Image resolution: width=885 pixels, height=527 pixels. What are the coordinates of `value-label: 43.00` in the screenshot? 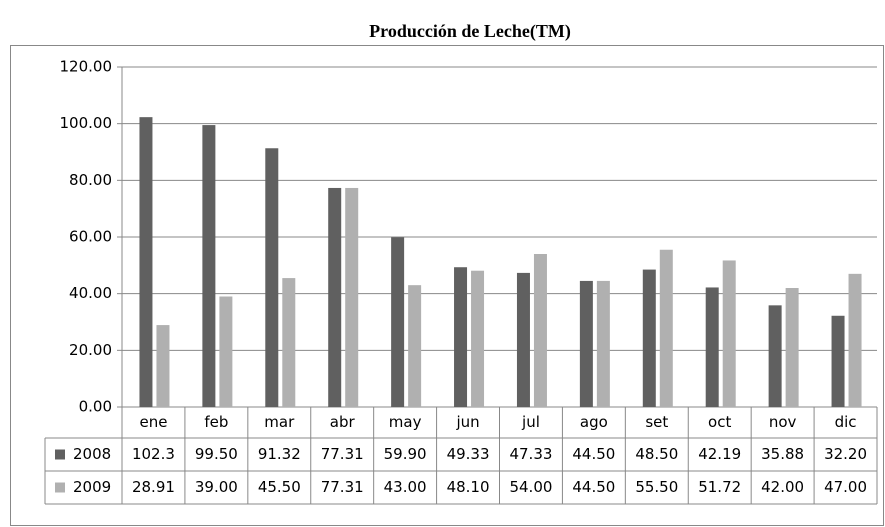 It's located at (405, 487).